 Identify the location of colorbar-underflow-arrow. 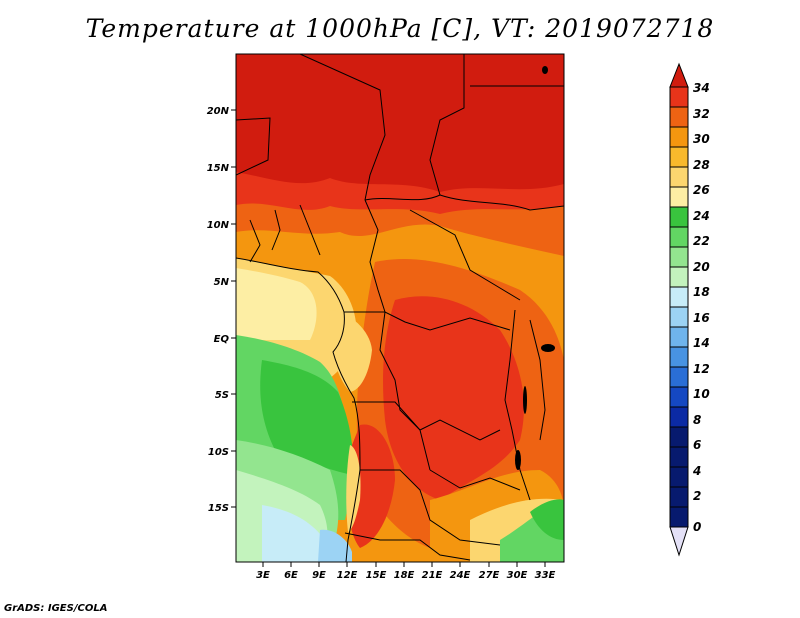
(679, 541).